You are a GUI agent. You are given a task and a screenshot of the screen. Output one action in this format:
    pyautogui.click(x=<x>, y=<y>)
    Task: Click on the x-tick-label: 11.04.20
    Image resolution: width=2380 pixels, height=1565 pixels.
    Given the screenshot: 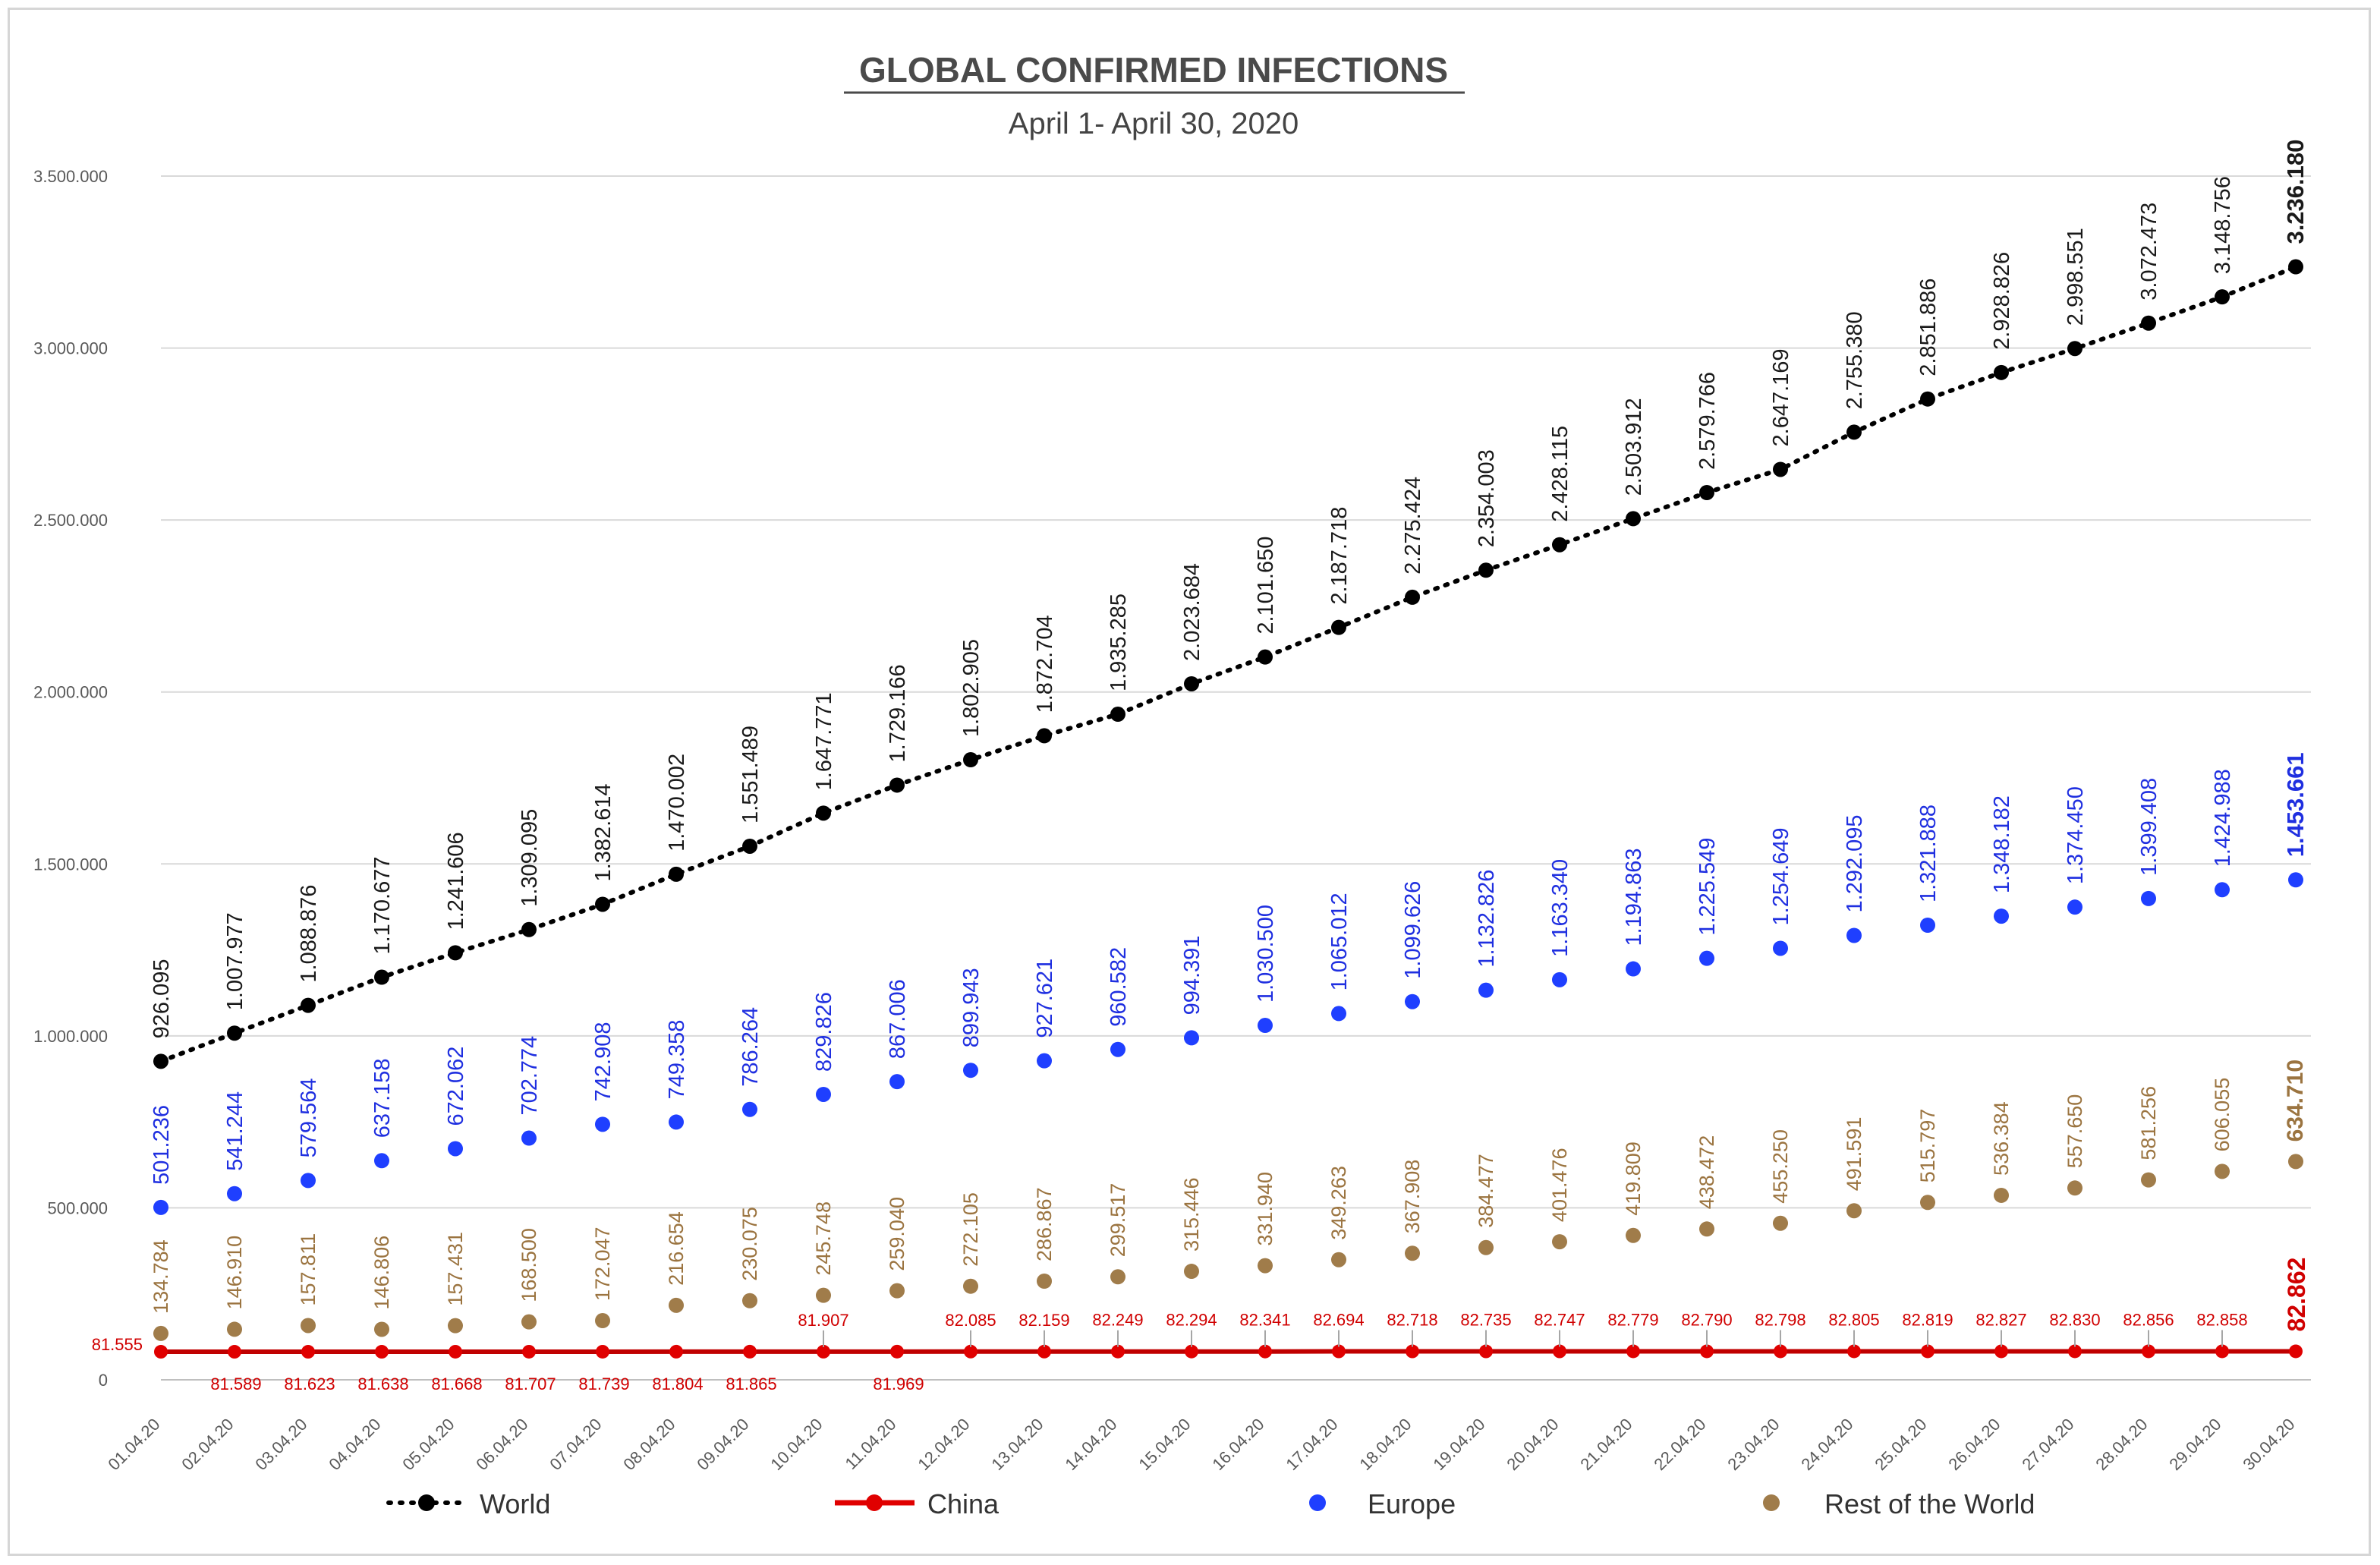 What is the action you would take?
    pyautogui.click(x=870, y=1444)
    